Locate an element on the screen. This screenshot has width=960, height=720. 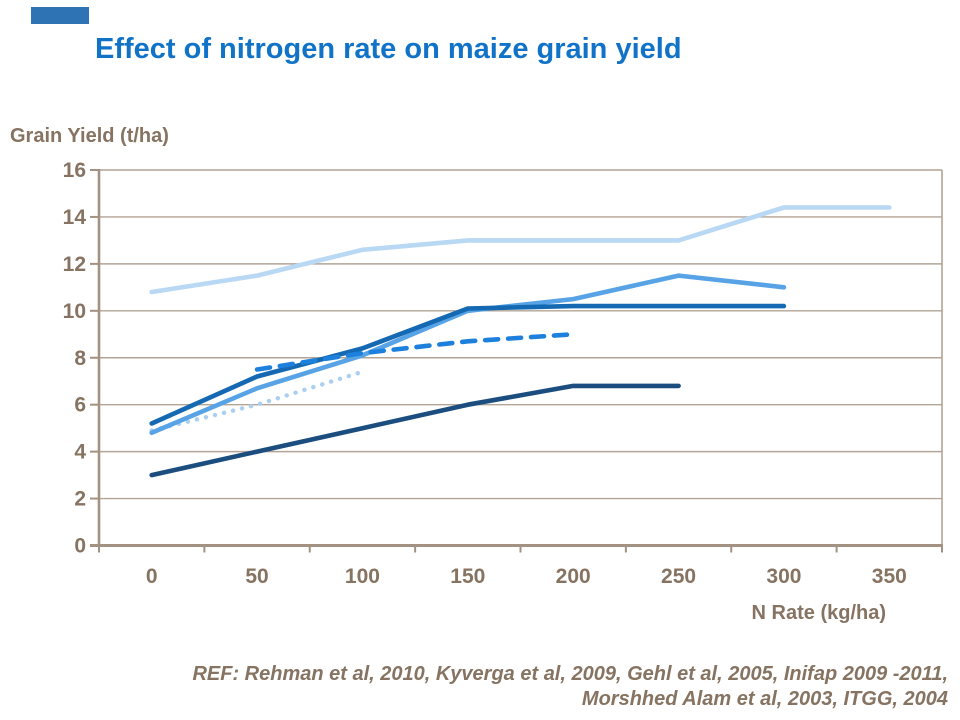
x-tick-label: 100 is located at coordinates (362, 576).